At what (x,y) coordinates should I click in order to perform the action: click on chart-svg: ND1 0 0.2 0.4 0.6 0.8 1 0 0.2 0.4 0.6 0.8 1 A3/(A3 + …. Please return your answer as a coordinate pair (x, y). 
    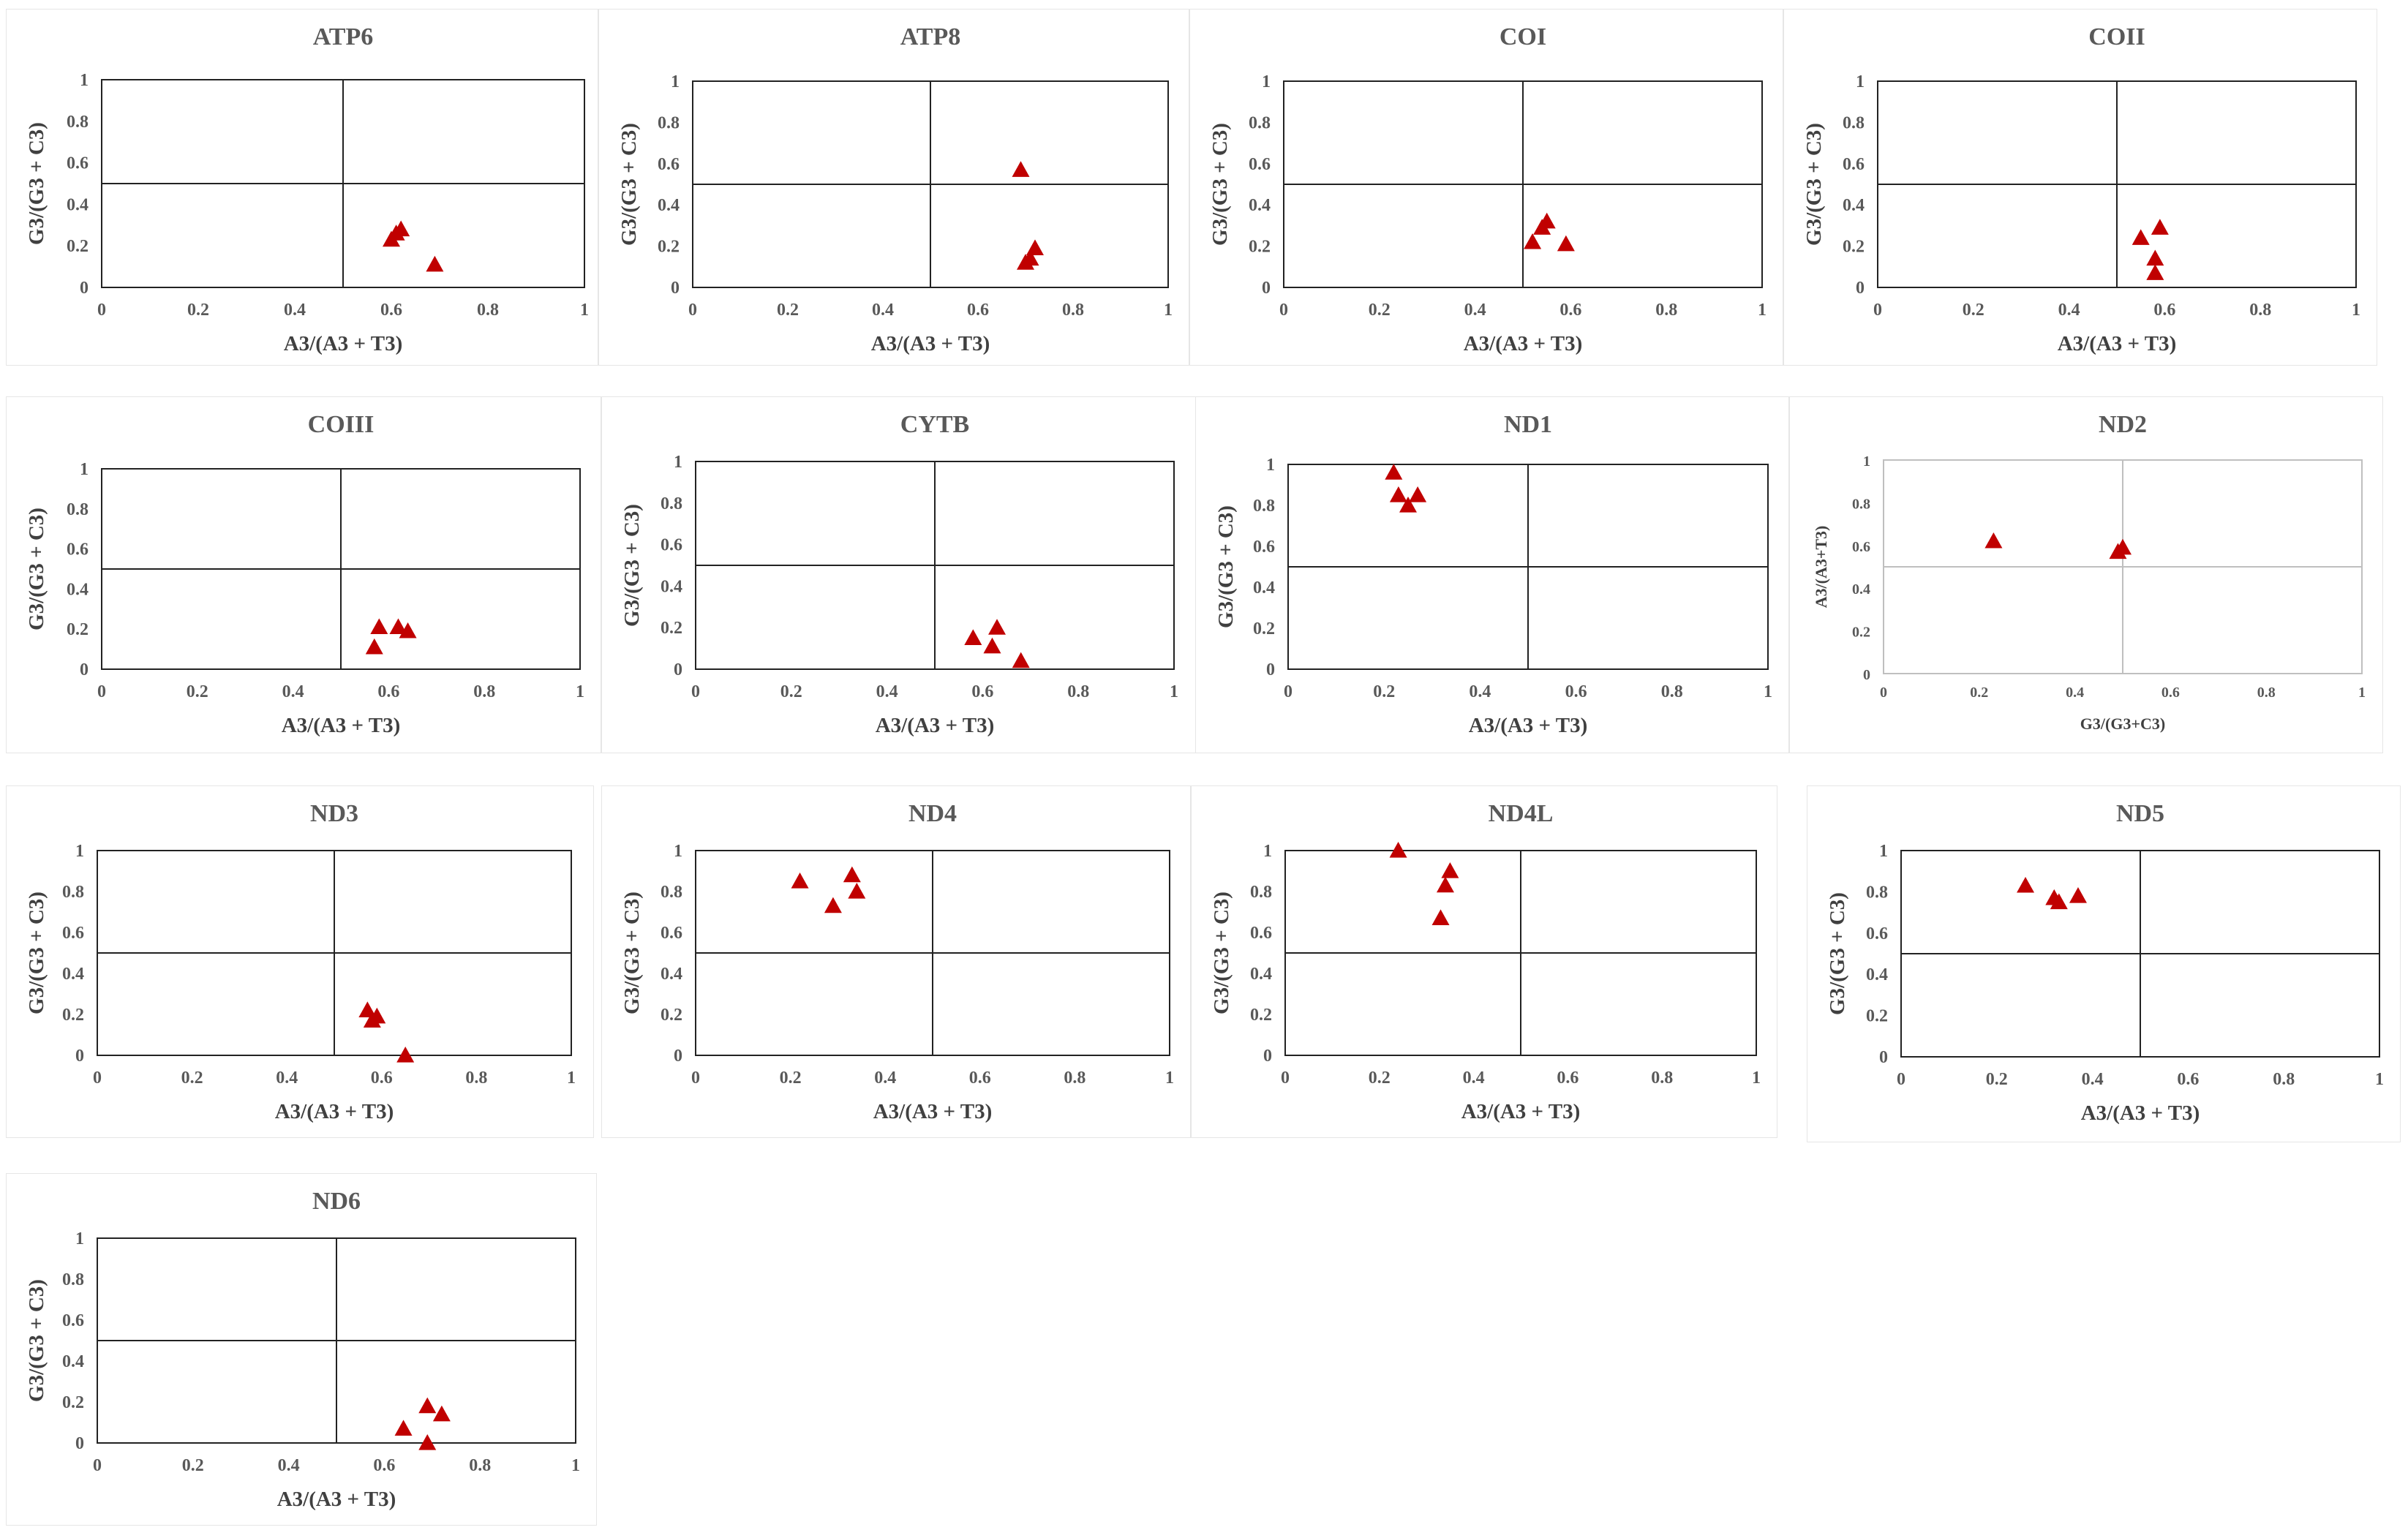
    Looking at the image, I should click on (1493, 574).